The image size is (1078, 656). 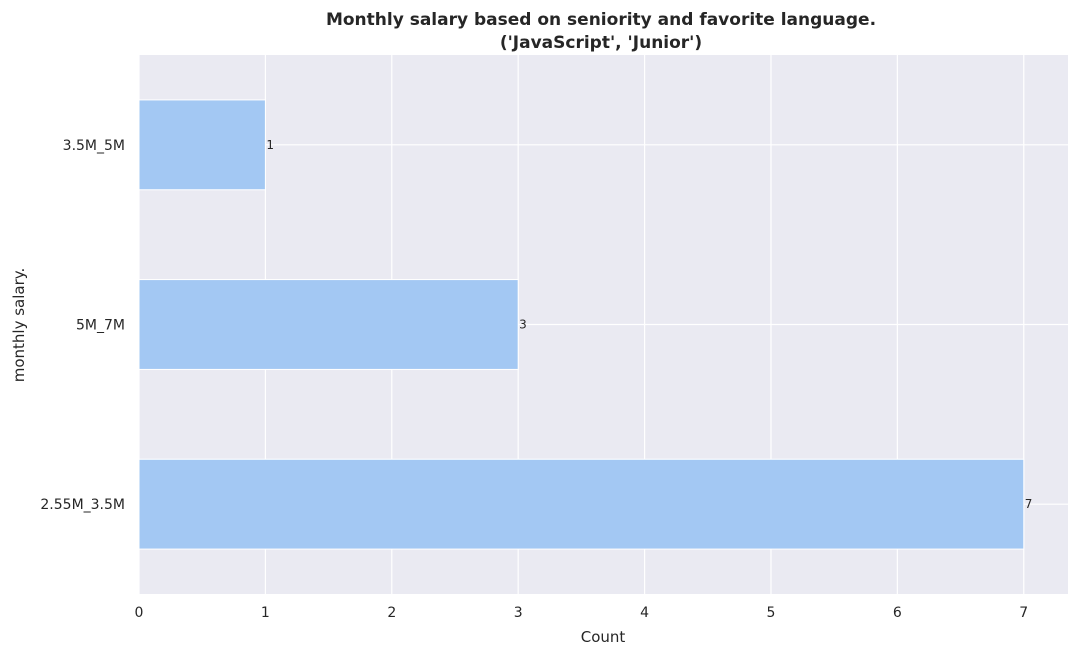 I want to click on y-tick-label: 3.5M_5M, so click(x=94, y=146).